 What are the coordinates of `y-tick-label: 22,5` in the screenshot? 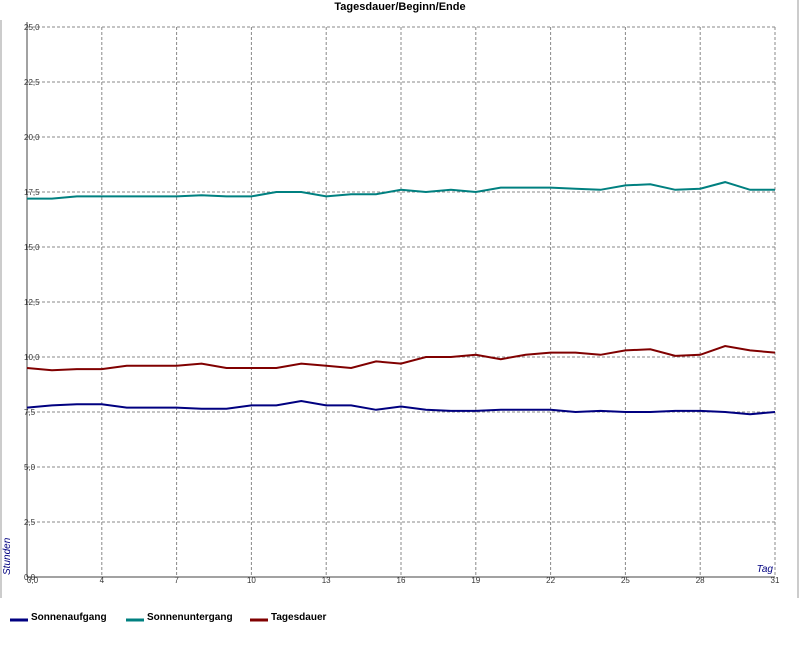 It's located at (32, 82).